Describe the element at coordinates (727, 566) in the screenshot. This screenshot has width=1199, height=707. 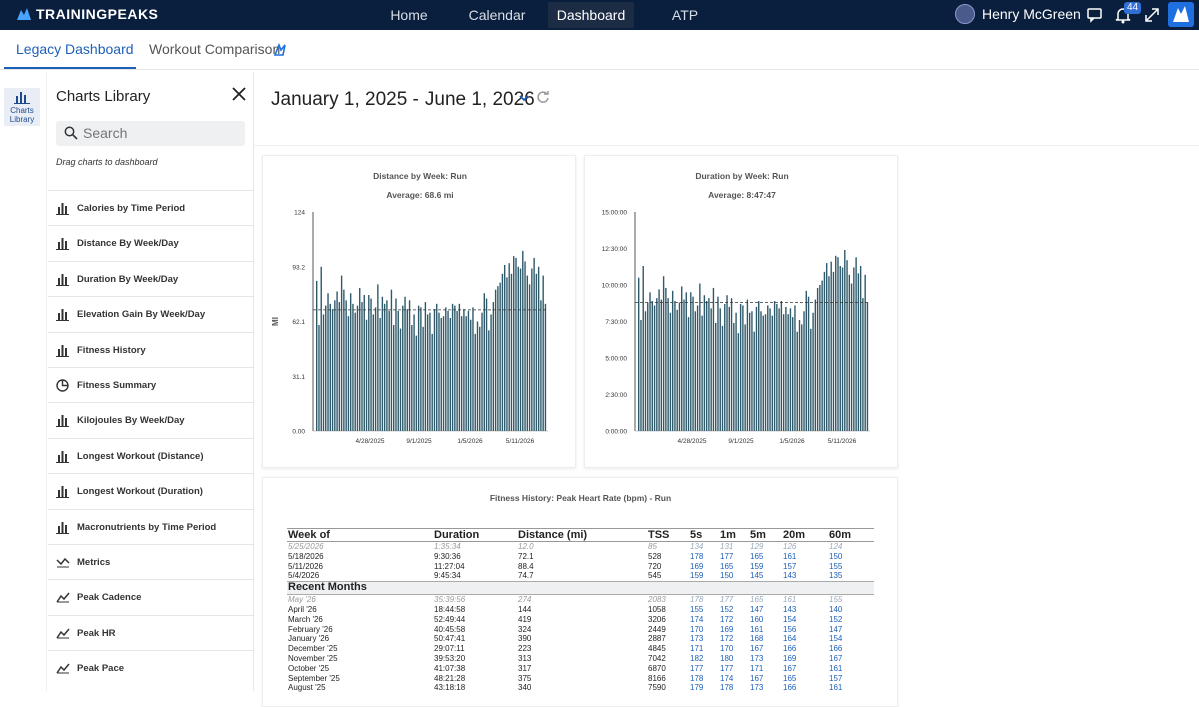
I see `cell-peak-hr: 165` at that location.